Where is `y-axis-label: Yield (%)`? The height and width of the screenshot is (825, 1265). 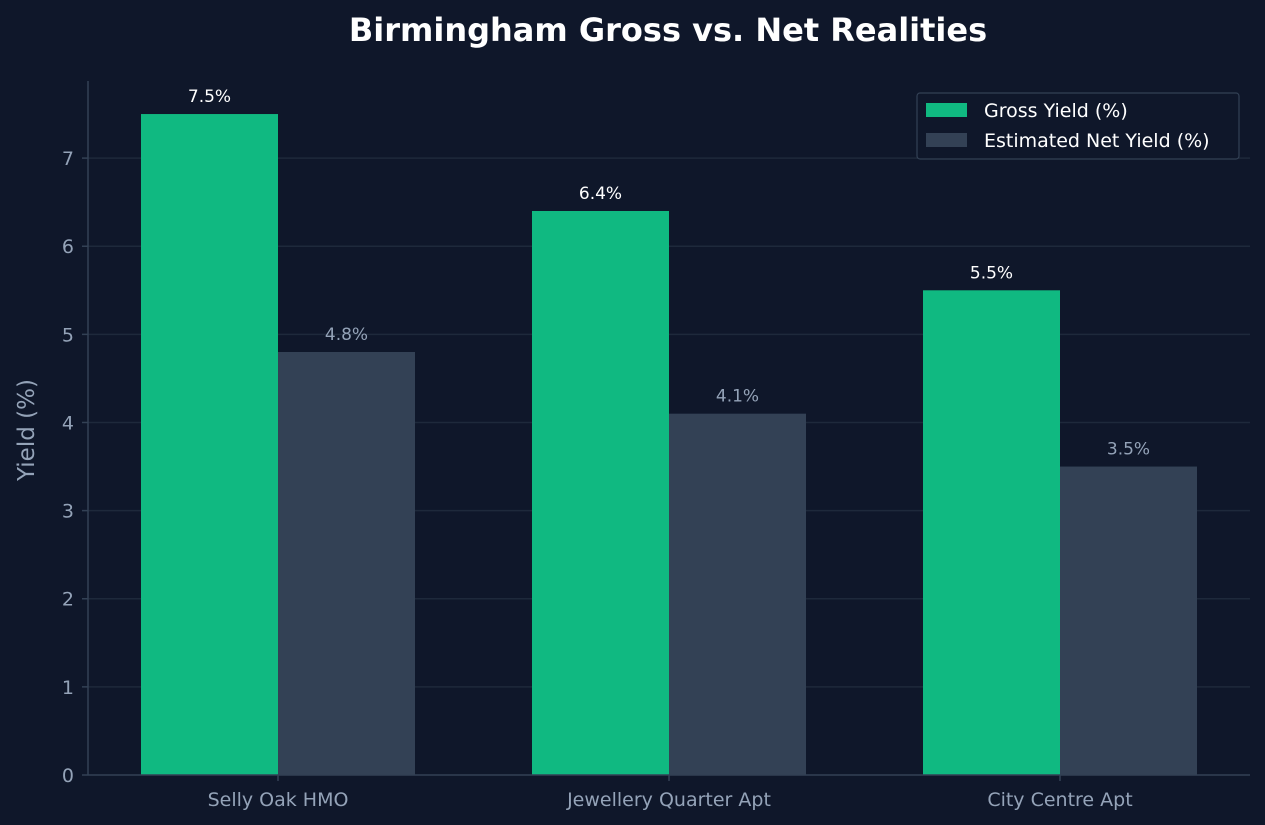 y-axis-label: Yield (%) is located at coordinates (27, 430).